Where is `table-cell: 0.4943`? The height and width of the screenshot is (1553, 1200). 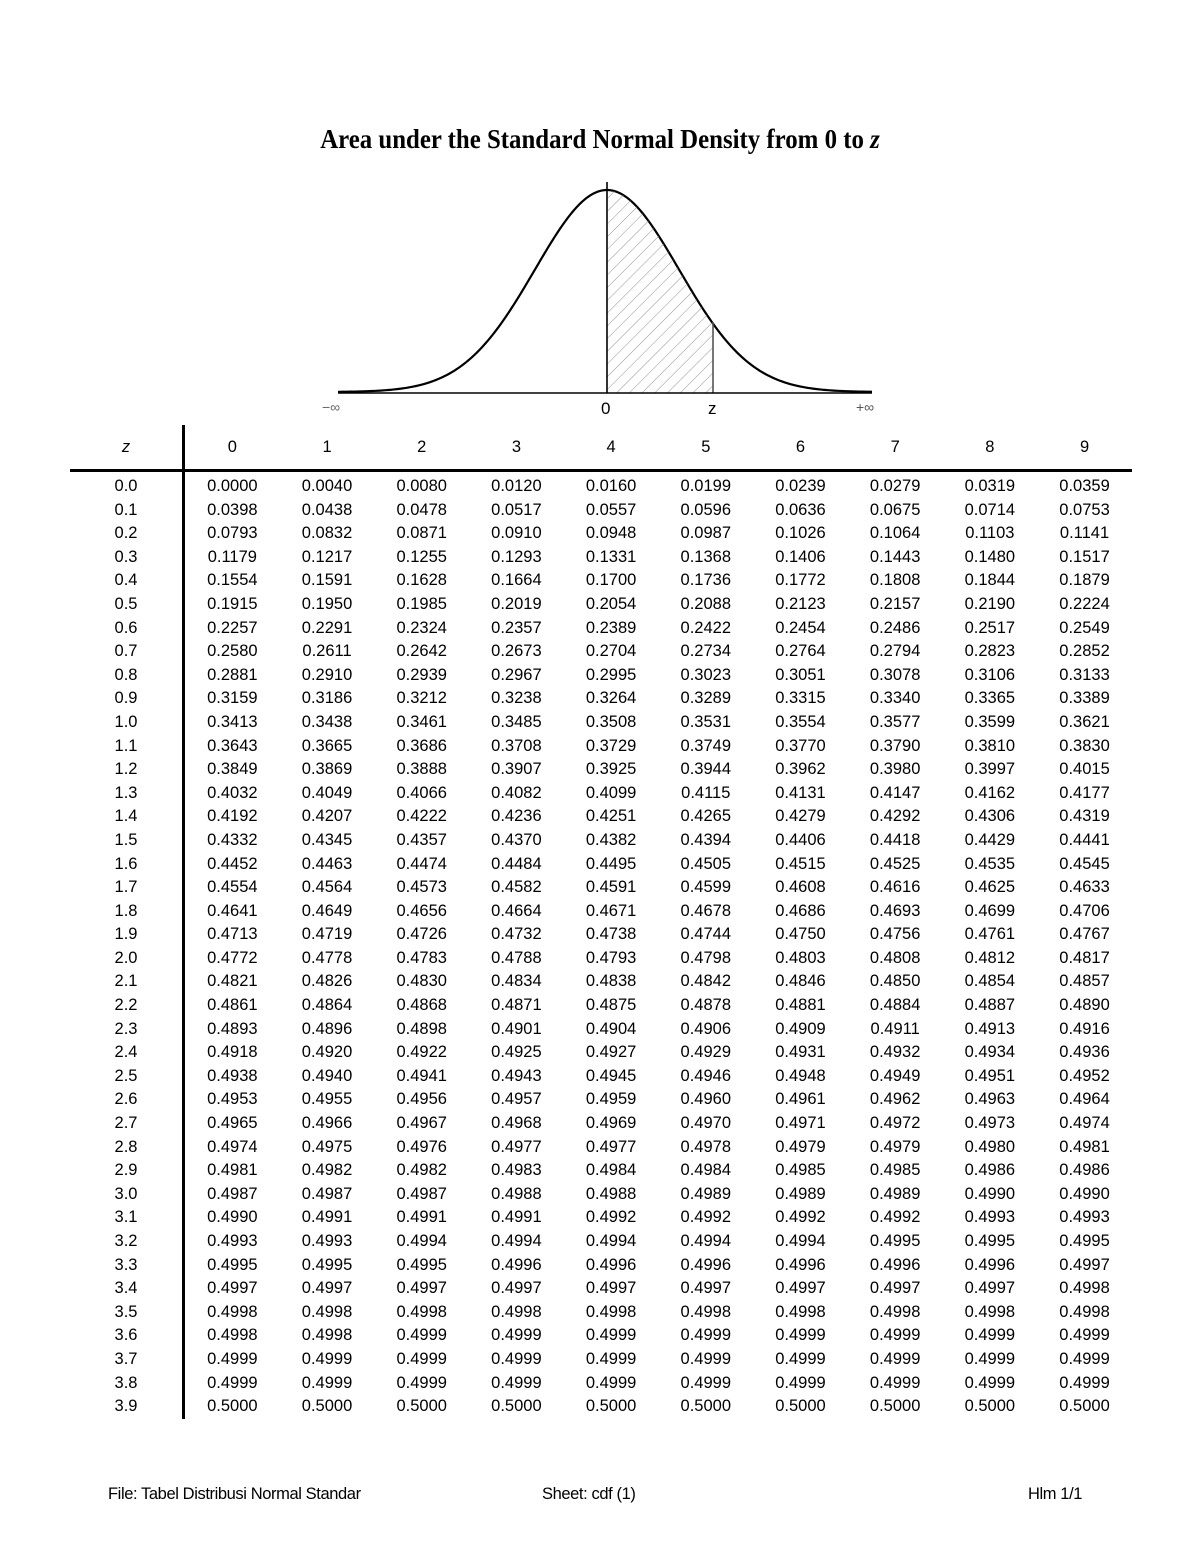
table-cell: 0.4943 is located at coordinates (516, 1075).